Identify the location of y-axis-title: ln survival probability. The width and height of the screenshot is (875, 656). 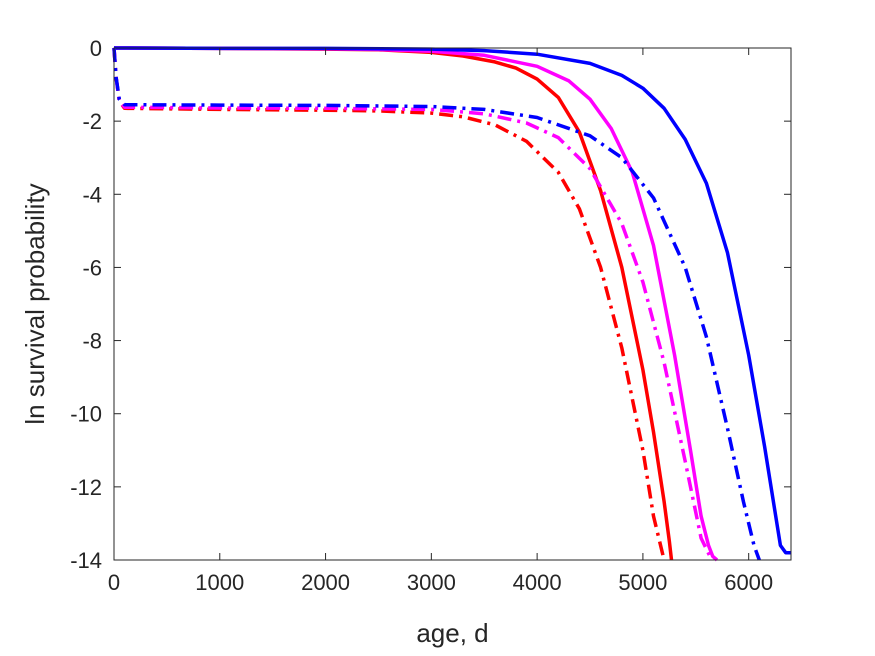
(35, 303).